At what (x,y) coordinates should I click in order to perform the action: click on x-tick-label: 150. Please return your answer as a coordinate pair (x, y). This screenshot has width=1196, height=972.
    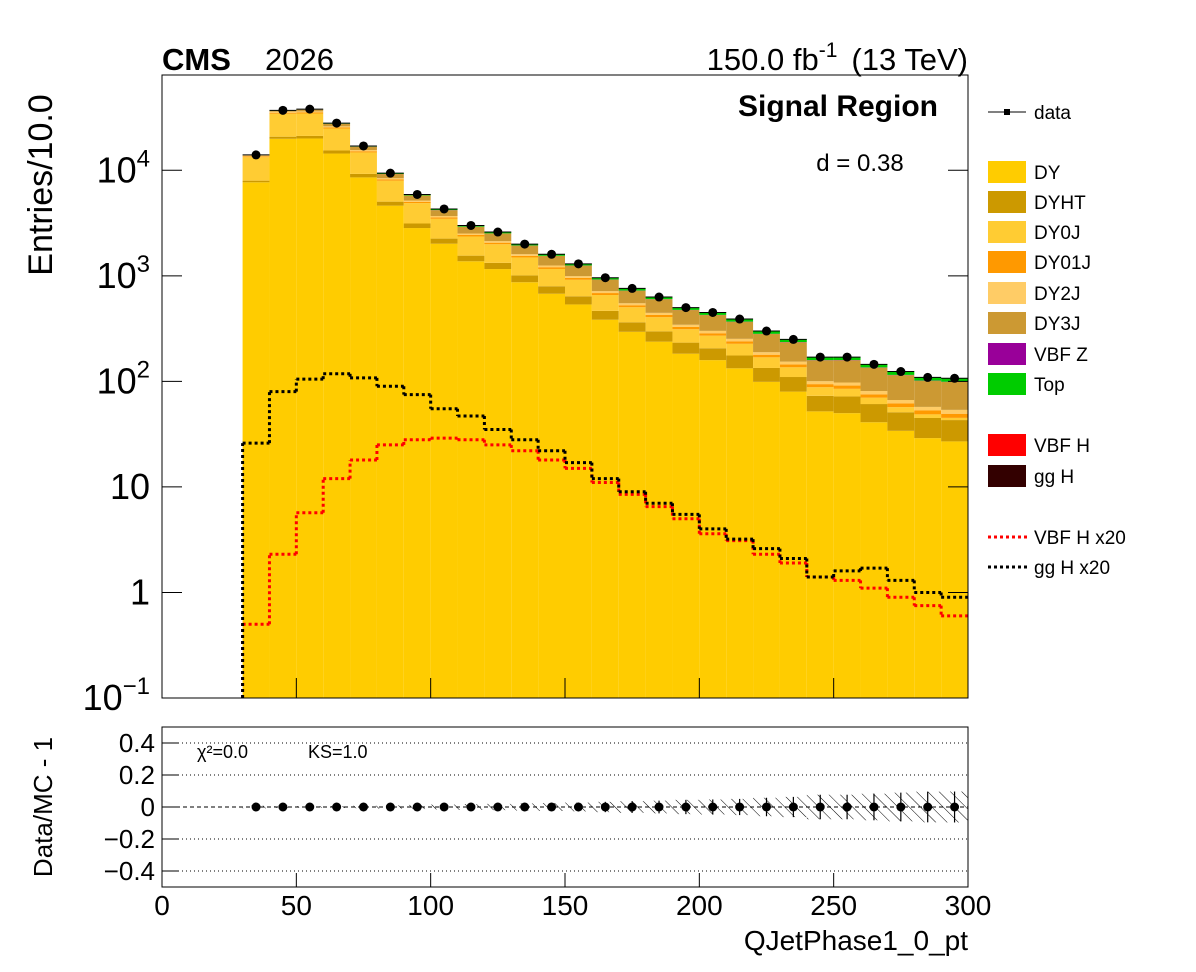
    Looking at the image, I should click on (565, 905).